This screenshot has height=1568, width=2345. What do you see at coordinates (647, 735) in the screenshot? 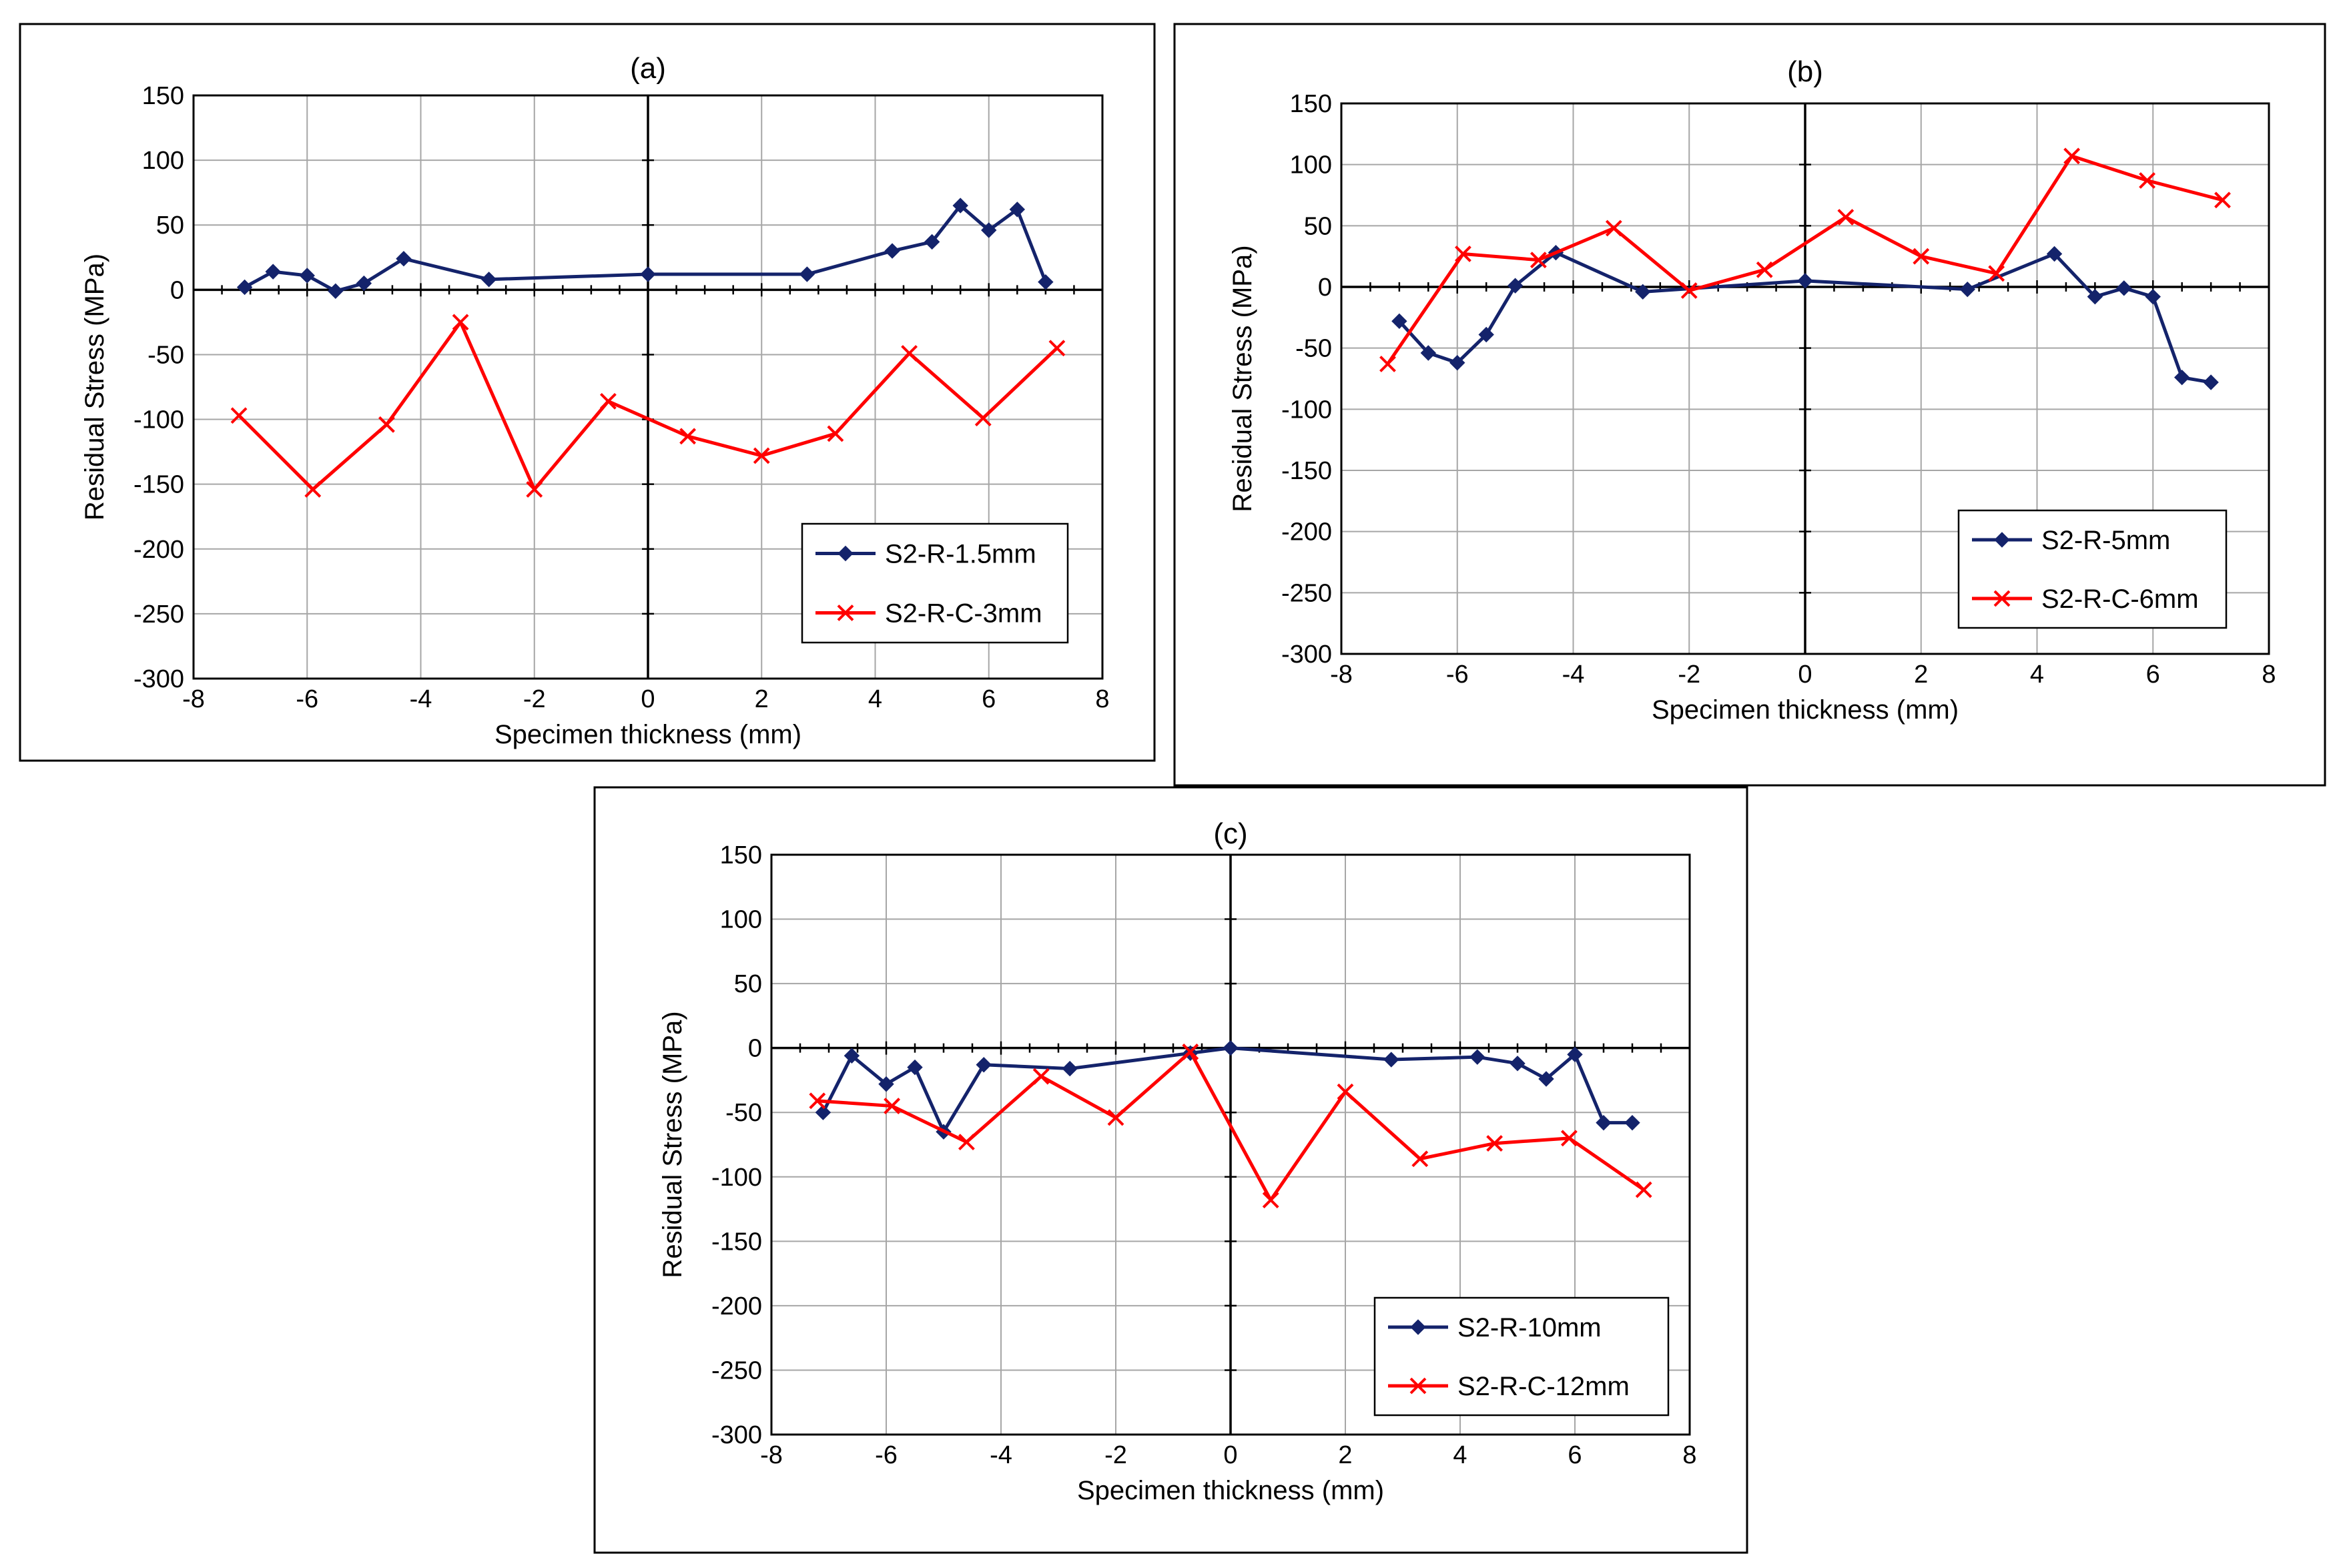
I see `x-axis-title: Specimen thickness (mm)` at bounding box center [647, 735].